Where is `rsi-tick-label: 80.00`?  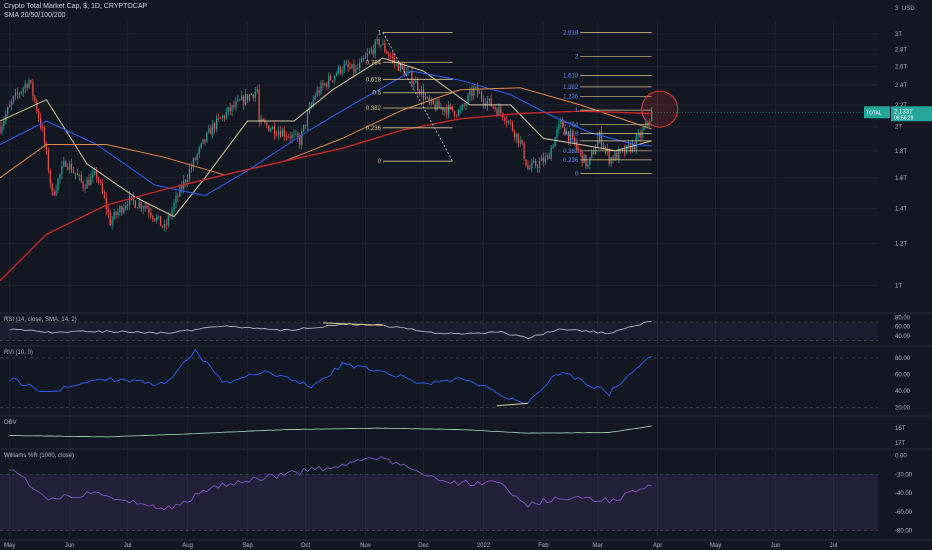
rsi-tick-label: 80.00 is located at coordinates (903, 318).